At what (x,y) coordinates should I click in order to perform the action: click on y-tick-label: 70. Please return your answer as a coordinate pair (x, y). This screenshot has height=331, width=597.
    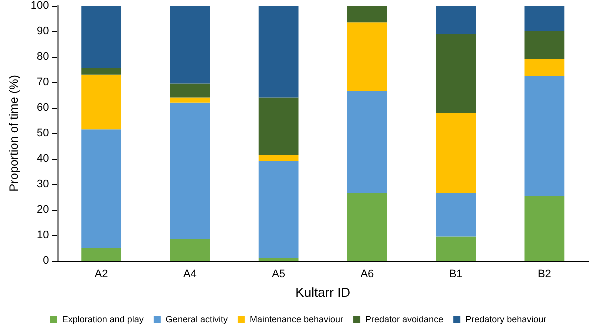
    Looking at the image, I should click on (43, 82).